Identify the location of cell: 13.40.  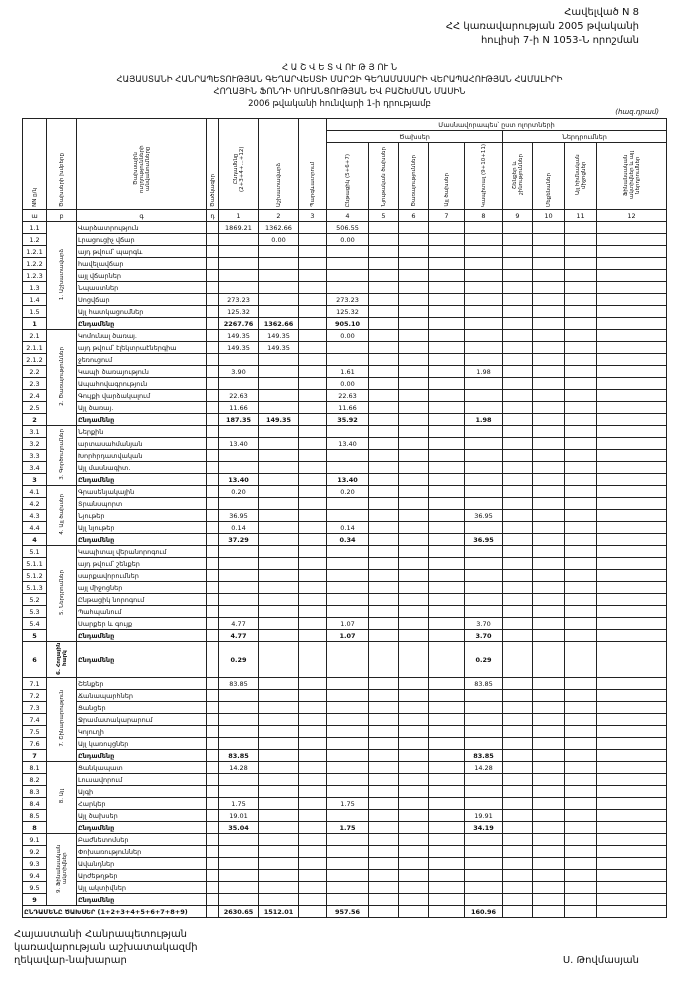
(238, 479).